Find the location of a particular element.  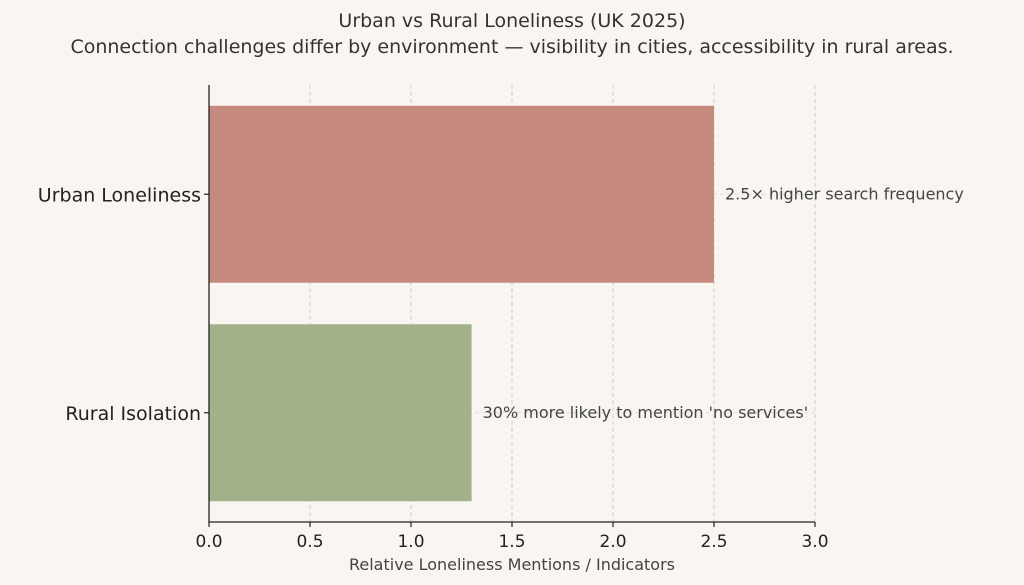

x-tick-label: 0.0 is located at coordinates (208, 542).